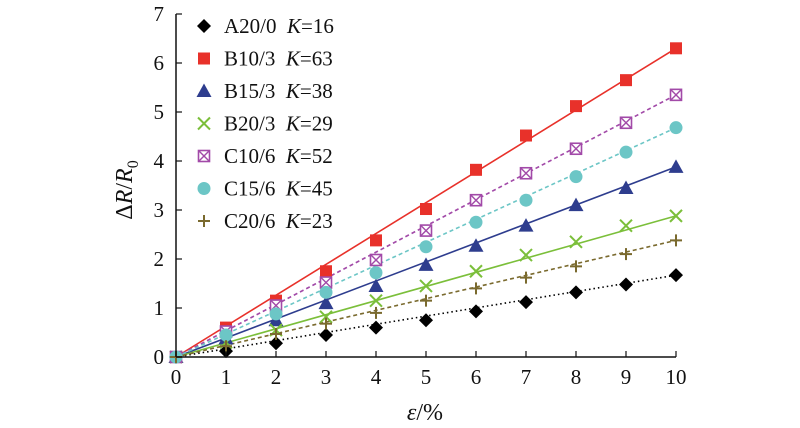 Image resolution: width=800 pixels, height=428 pixels. I want to click on legend-label-4: C10/6 K=52, so click(278, 156).